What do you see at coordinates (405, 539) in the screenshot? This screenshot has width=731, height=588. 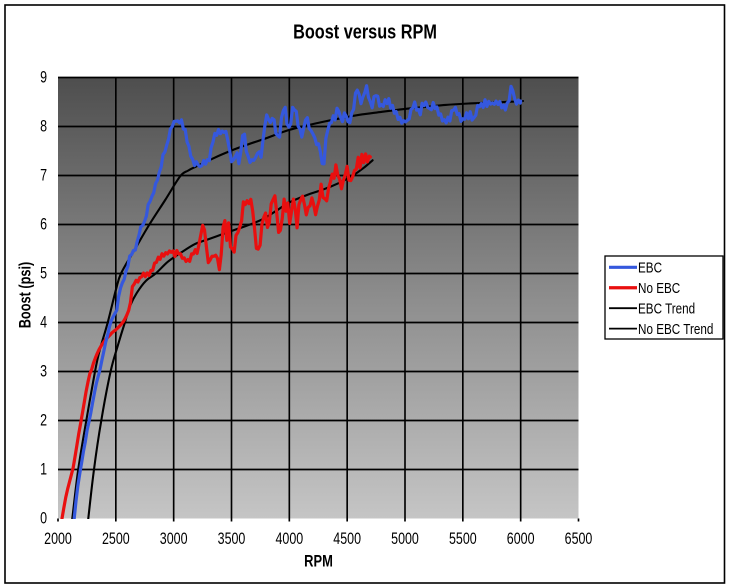 I see `svg-text: 5000` at bounding box center [405, 539].